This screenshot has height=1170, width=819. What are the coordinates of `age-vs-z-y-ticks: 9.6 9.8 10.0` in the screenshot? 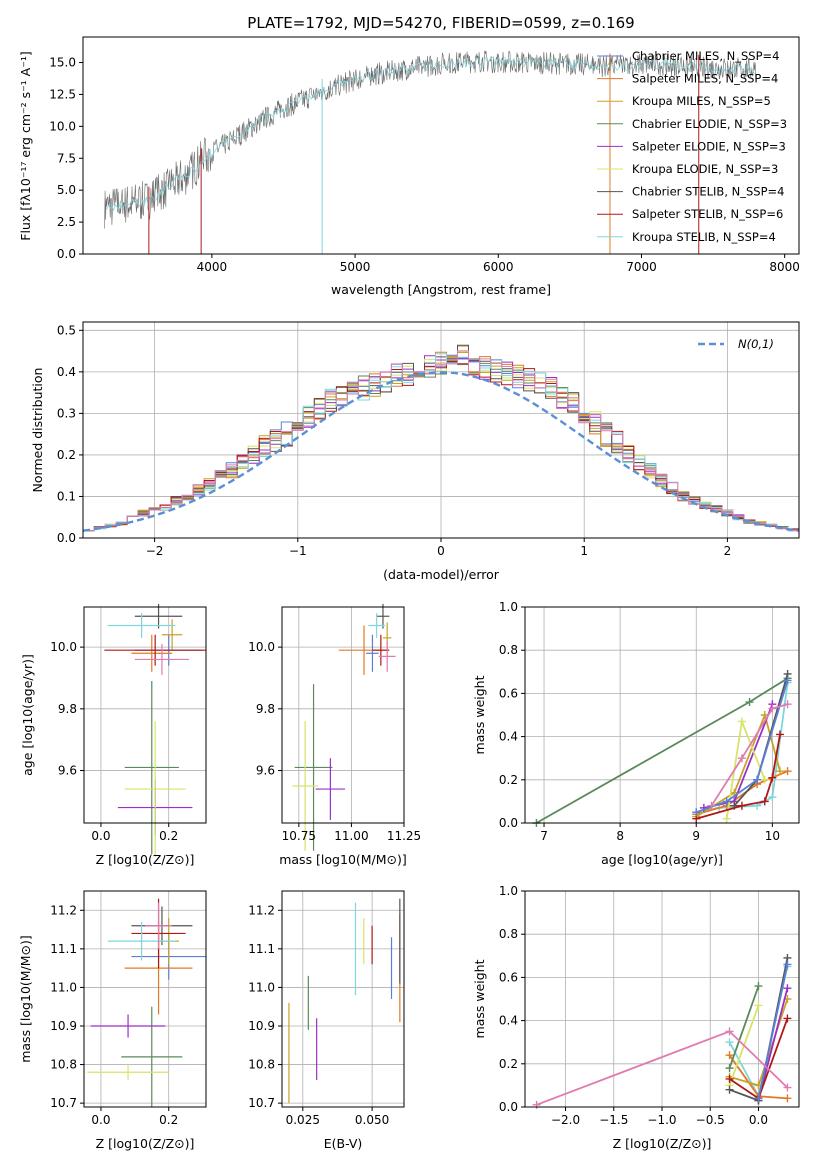 It's located at (67, 709).